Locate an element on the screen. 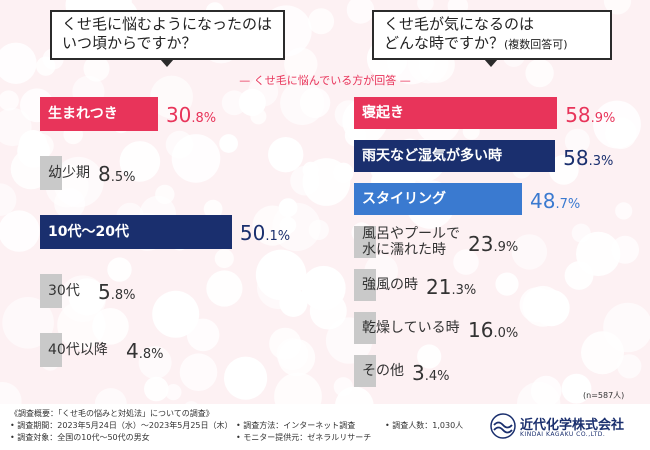 This screenshot has width=650, height=450. bar-category-label: 寝起き is located at coordinates (383, 113).